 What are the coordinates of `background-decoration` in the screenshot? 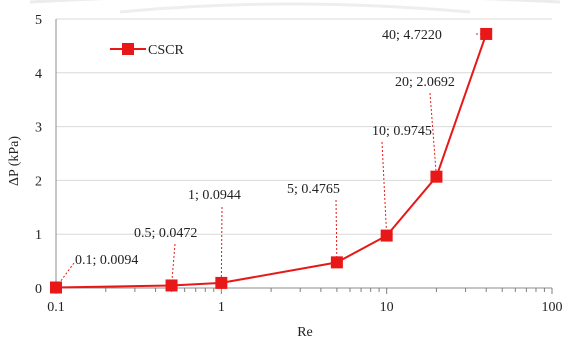 It's located at (295, 7).